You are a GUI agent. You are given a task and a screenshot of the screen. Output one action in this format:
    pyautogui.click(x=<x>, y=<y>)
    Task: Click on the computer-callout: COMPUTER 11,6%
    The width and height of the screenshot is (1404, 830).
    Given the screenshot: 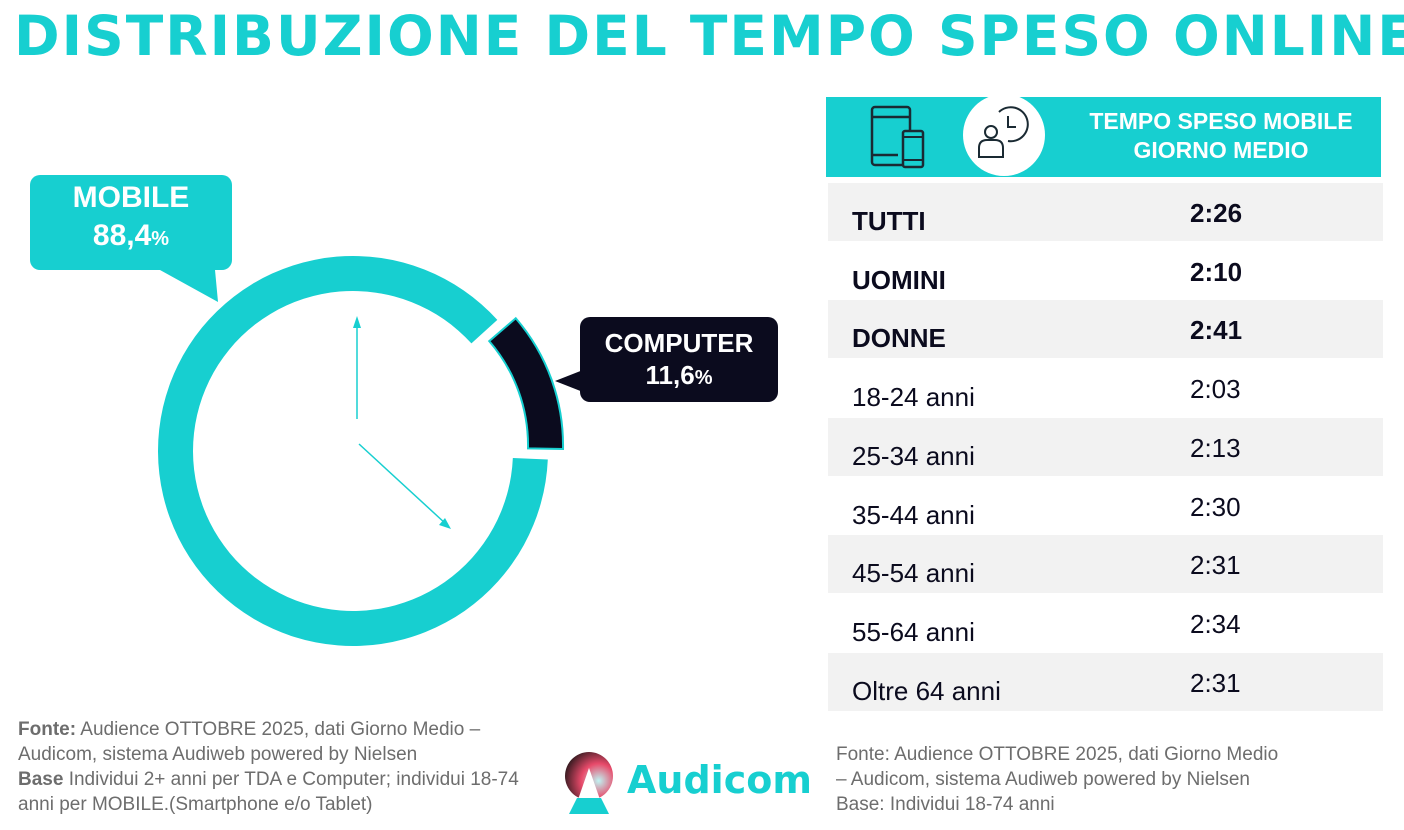 What is the action you would take?
    pyautogui.click(x=679, y=359)
    